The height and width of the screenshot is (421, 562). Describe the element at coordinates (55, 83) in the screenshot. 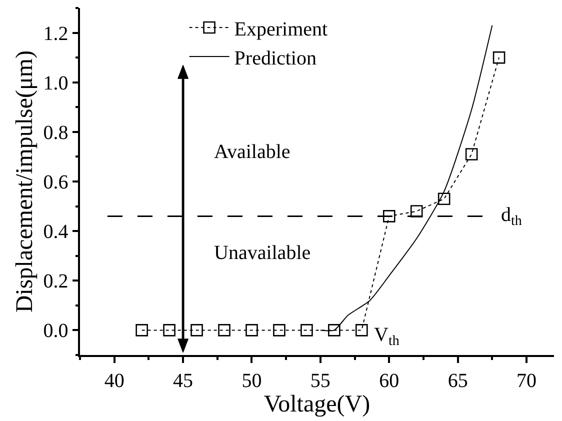

I see `y-tick-label: 1.0` at that location.